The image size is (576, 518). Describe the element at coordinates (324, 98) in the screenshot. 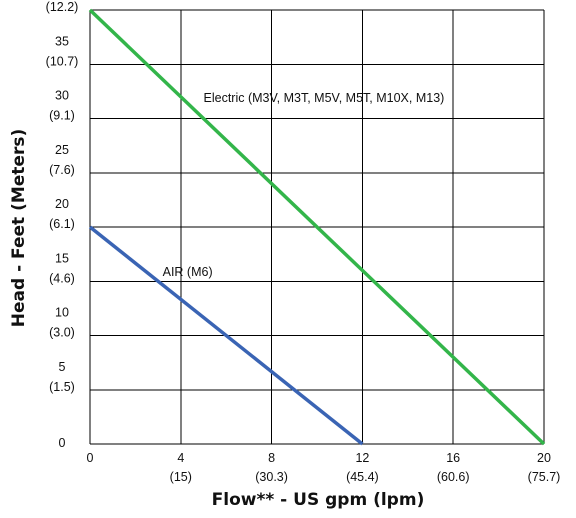

I see `series-label-0: Electric (M3V, M3T, M5V, M5T, M10X, M13)` at that location.